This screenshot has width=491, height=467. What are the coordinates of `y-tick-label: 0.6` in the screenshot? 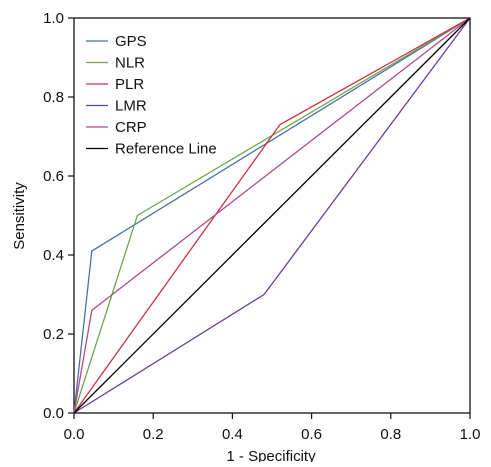 It's located at (53, 176).